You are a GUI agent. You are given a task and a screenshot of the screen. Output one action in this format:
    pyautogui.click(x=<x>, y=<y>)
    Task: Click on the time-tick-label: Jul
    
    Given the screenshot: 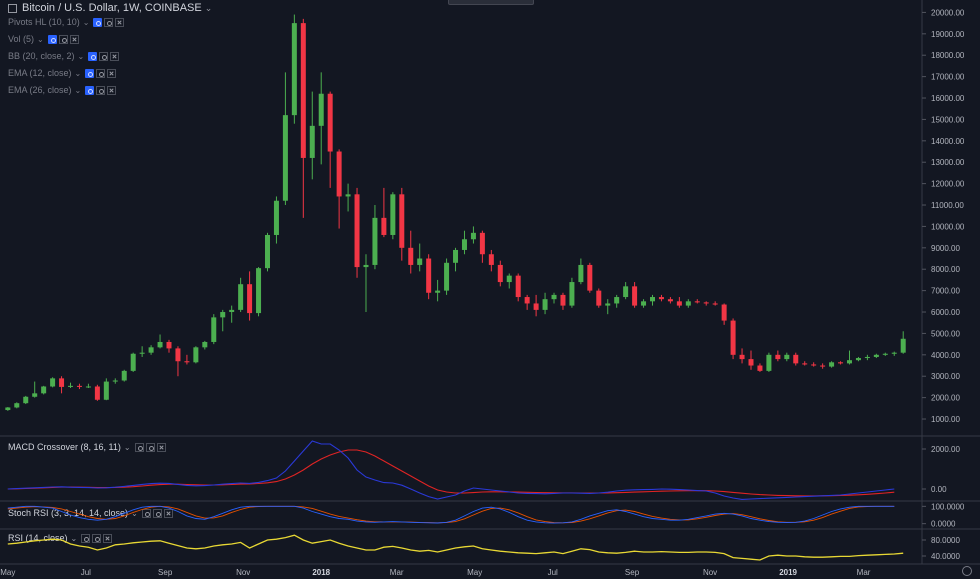 What is the action you would take?
    pyautogui.click(x=86, y=572)
    